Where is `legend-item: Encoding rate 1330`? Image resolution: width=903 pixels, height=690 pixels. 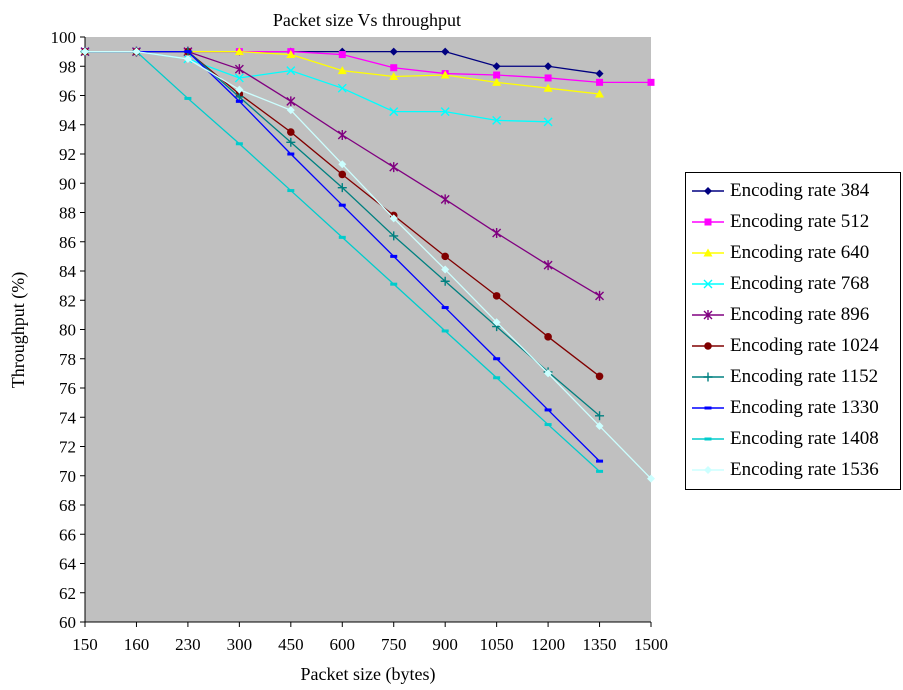
legend-item: Encoding rate 1330 is located at coordinates (793, 408).